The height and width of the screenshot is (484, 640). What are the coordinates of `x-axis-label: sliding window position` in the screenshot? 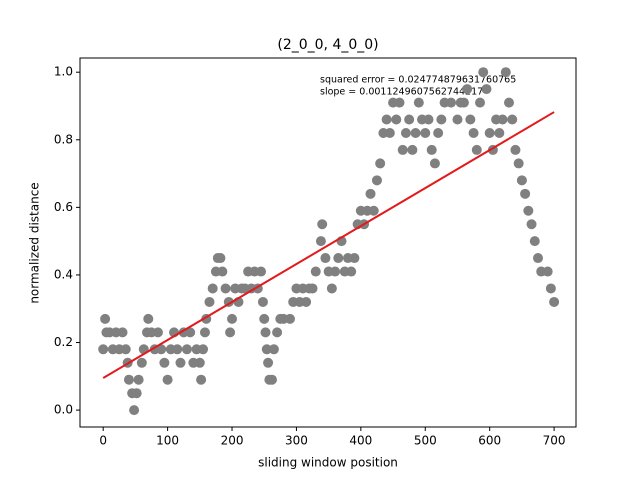 It's located at (328, 463).